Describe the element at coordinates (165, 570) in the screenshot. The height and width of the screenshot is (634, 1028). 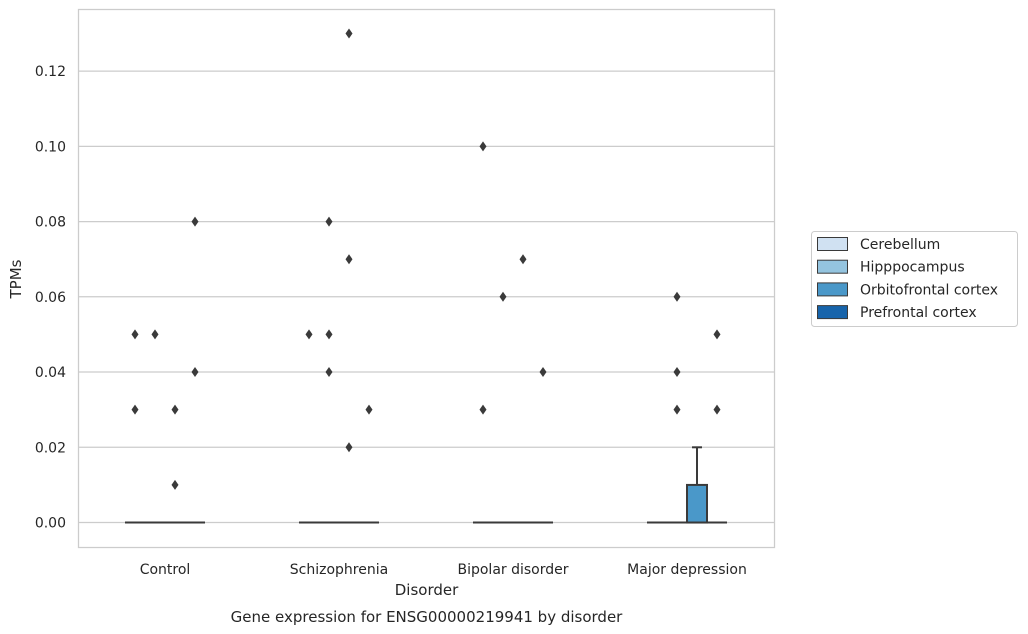
I see `x-tick-label: Control` at that location.